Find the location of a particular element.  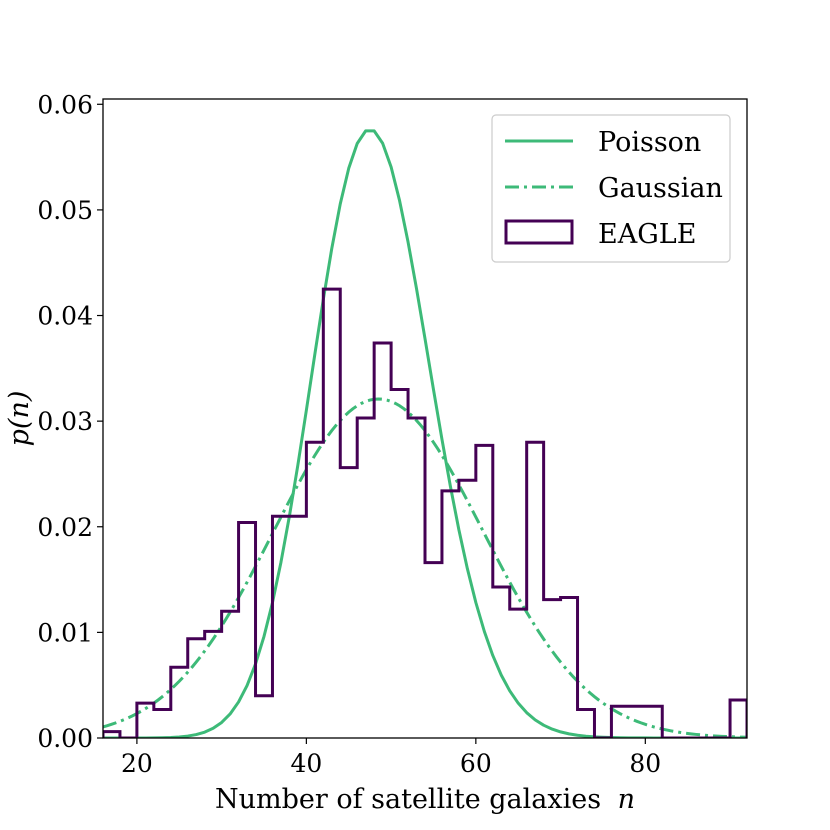

x-tick-label: 80 is located at coordinates (645, 763).